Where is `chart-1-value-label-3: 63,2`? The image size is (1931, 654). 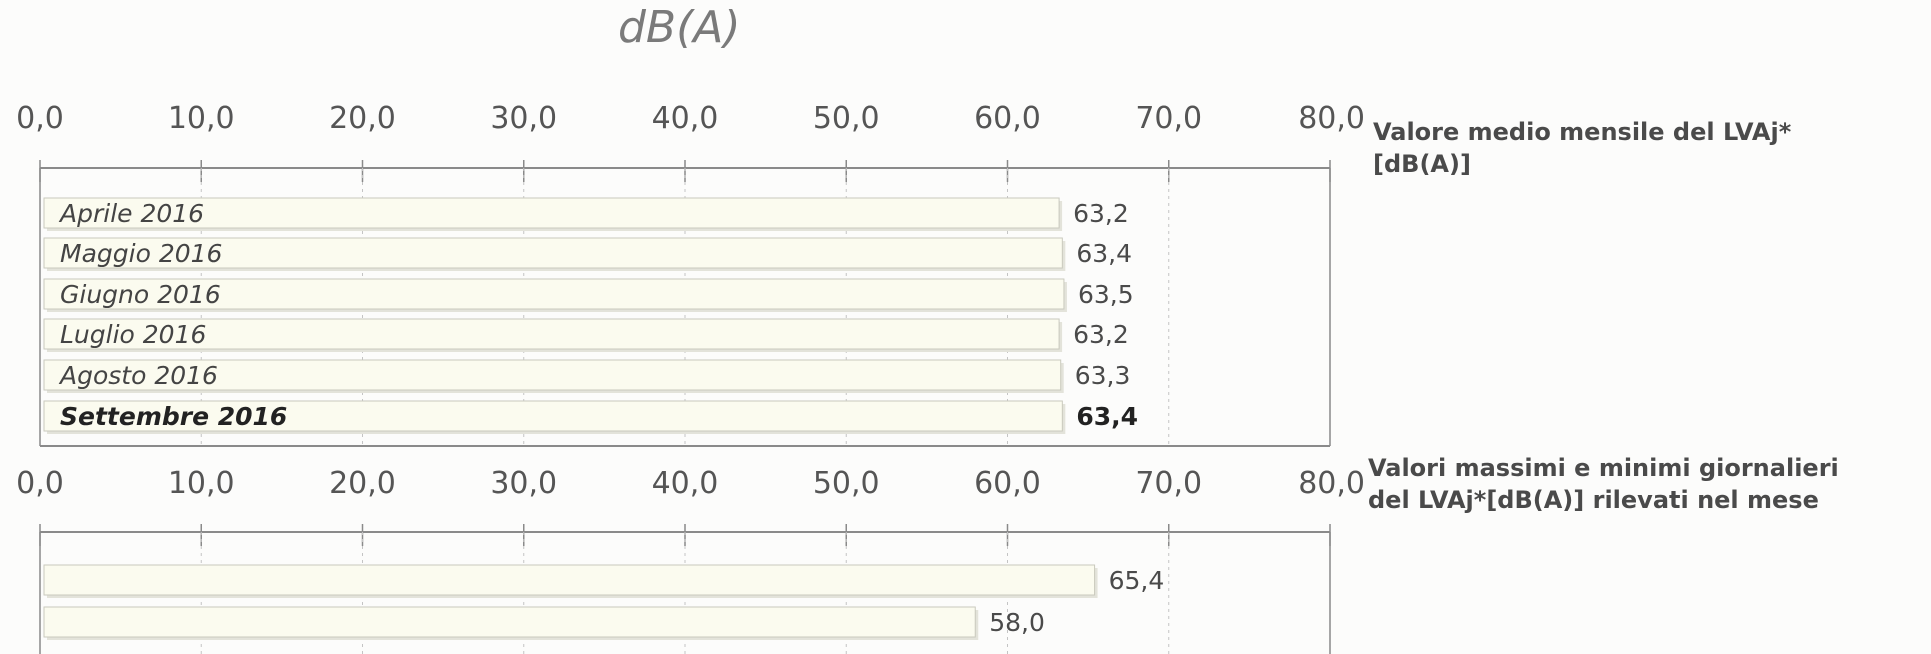 chart-1-value-label-3: 63,2 is located at coordinates (1101, 334).